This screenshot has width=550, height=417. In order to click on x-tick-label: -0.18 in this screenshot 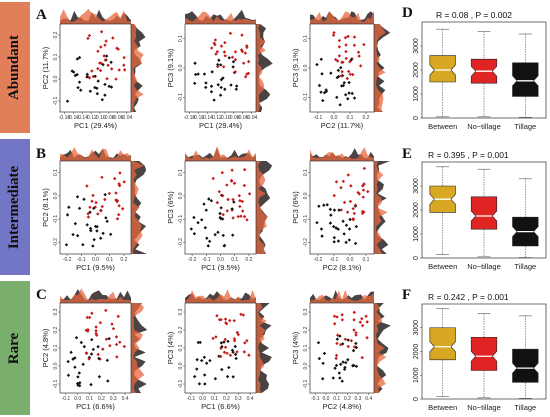, I will do `click(190, 118)`.